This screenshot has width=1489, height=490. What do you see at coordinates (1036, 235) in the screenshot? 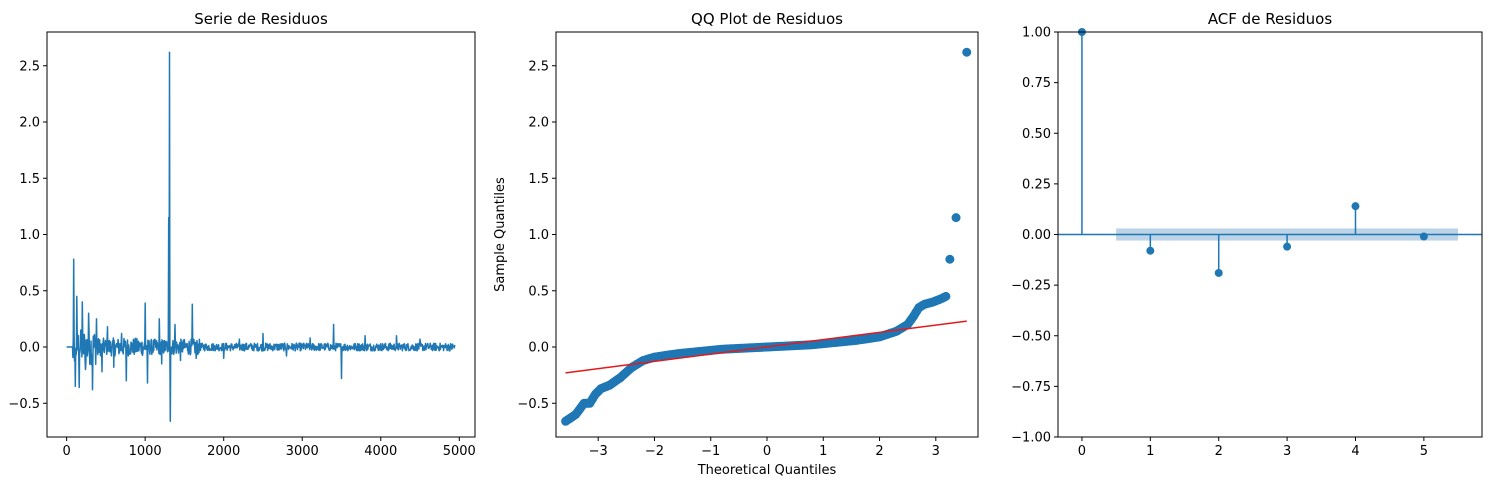
I see `y-tick-label: 0.00` at bounding box center [1036, 235].